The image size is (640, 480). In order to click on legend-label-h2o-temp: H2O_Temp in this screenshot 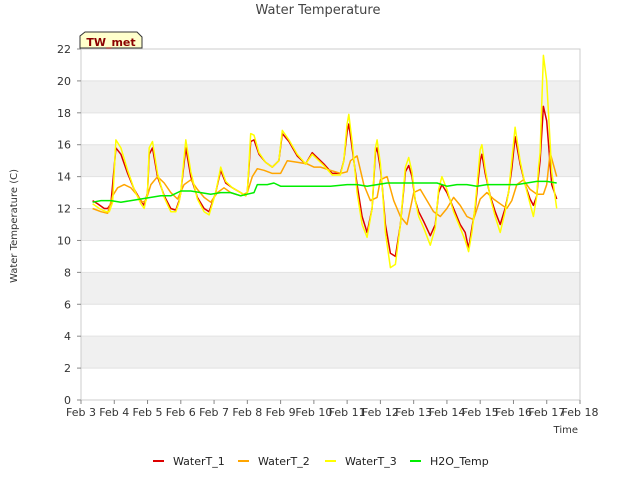, I will do `click(459, 461)`.